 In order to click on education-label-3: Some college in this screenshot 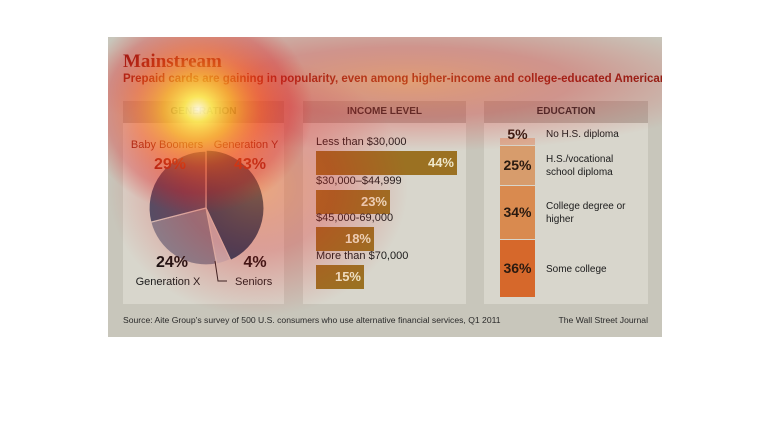, I will do `click(576, 269)`.